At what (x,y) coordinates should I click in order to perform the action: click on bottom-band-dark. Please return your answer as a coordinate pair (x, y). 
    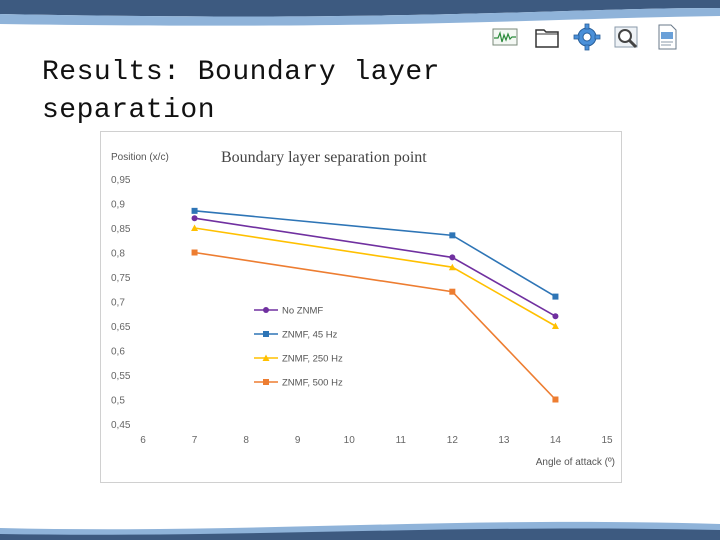
    Looking at the image, I should click on (360, 534).